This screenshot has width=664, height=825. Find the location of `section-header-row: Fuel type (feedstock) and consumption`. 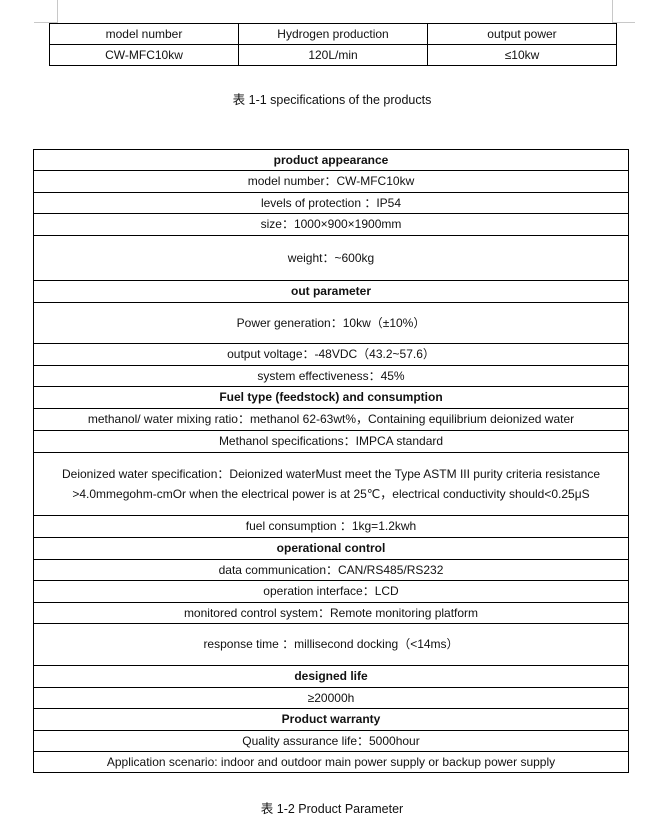

section-header-row: Fuel type (feedstock) and consumption is located at coordinates (331, 397).